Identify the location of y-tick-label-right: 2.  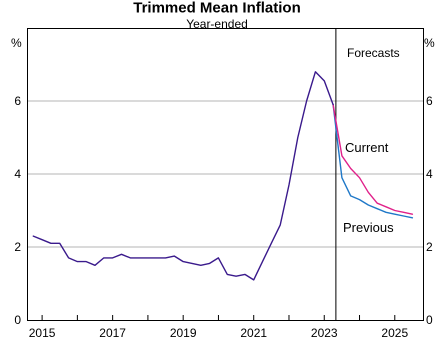
(429, 247).